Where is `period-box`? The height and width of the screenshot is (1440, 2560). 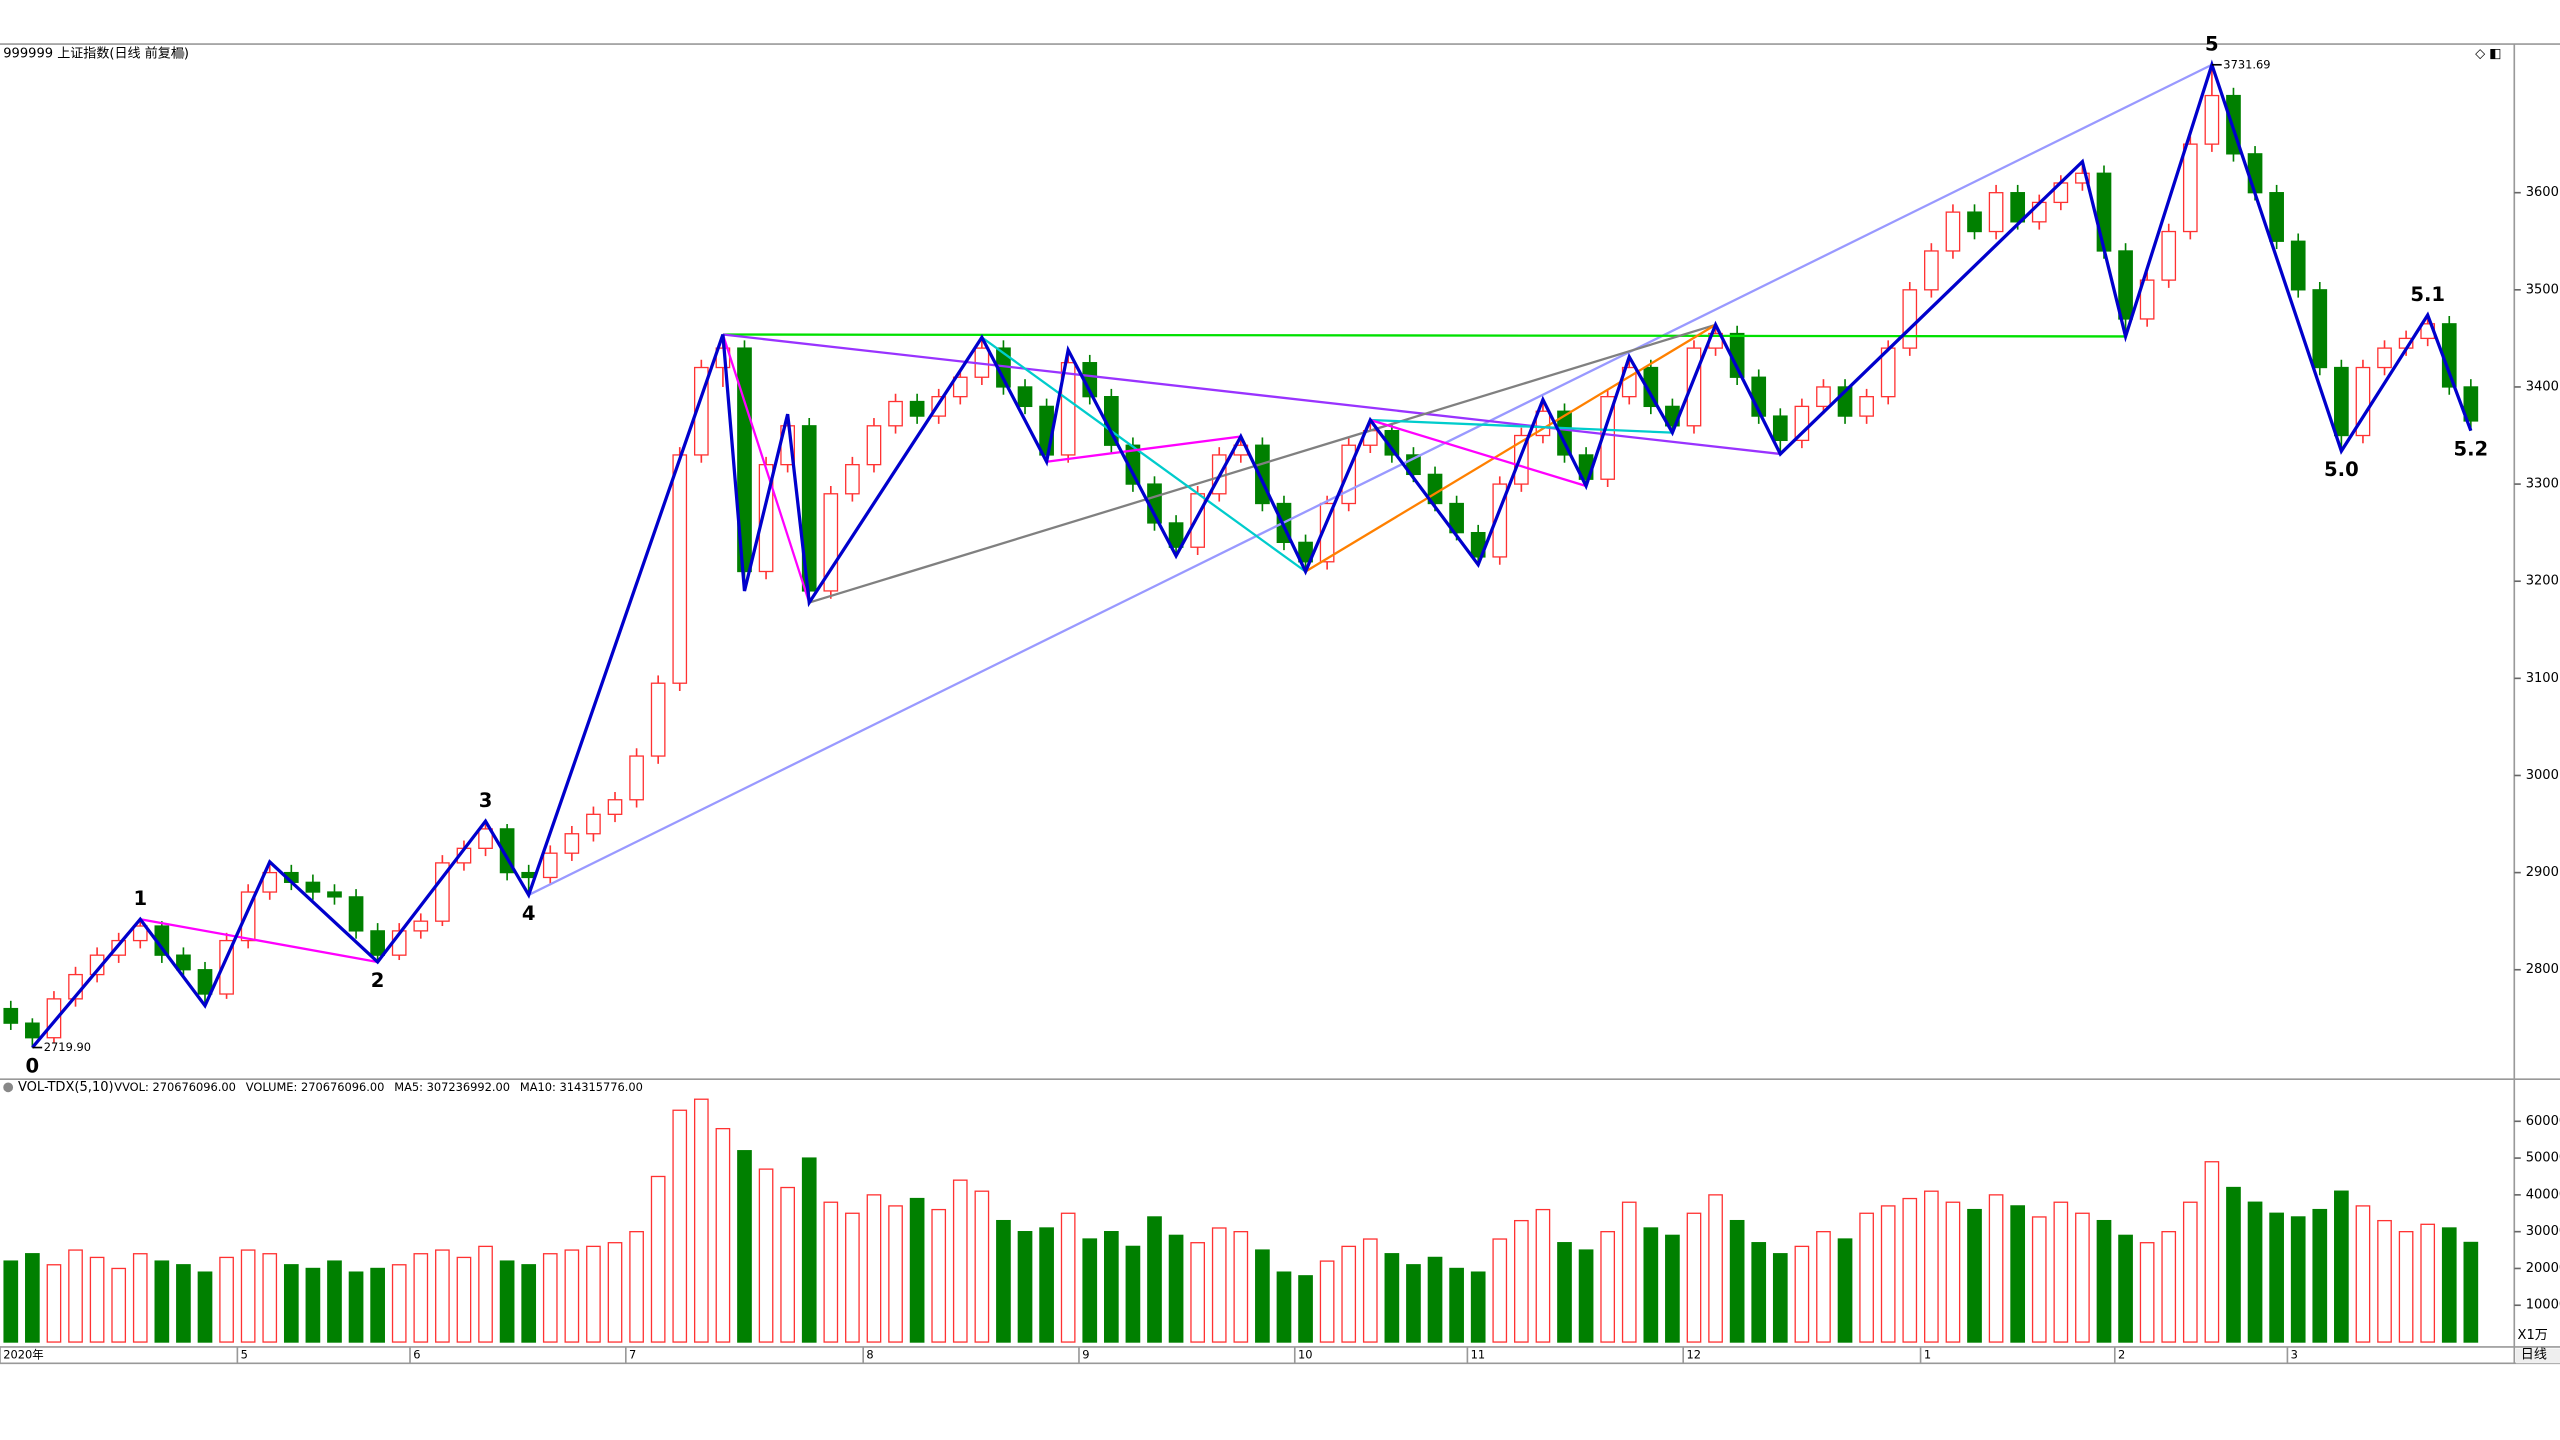
period-box is located at coordinates (2537, 1356).